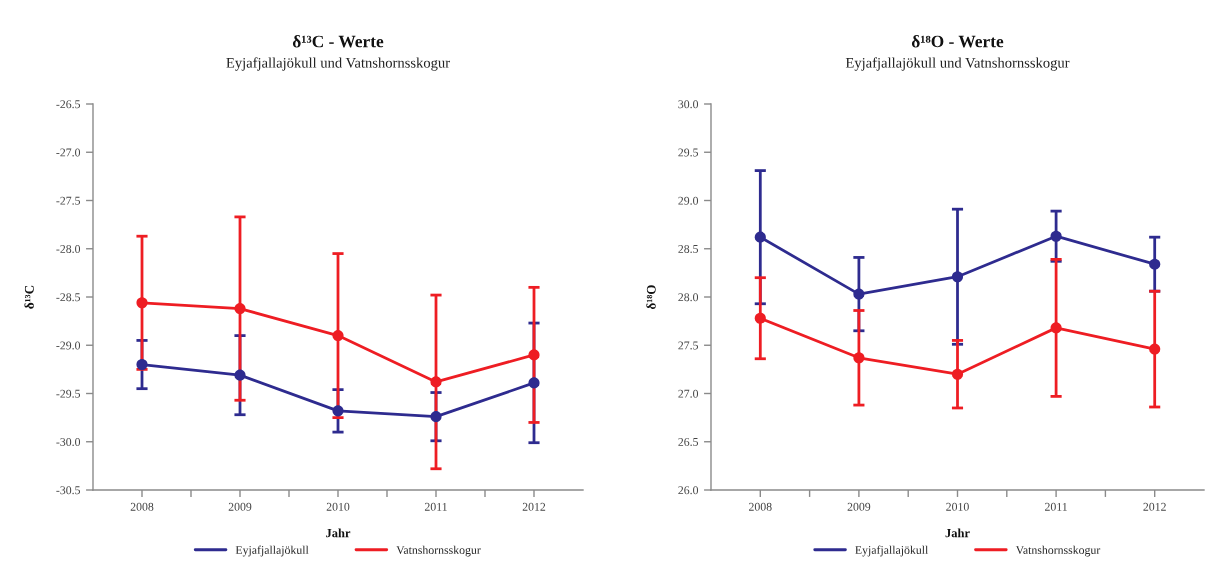  I want to click on y-axis-title: δ¹⁸O, so click(651, 297).